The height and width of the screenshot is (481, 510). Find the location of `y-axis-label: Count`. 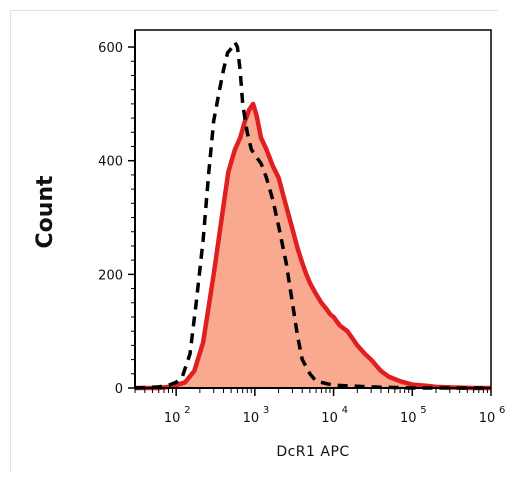

y-axis-label: Count is located at coordinates (45, 212).